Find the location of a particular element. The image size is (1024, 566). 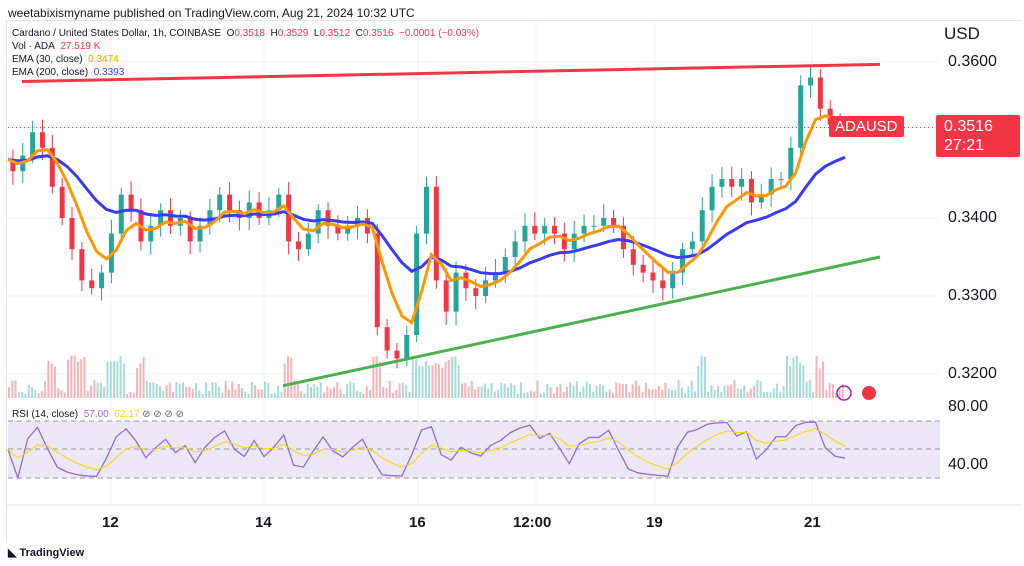

rsi-line is located at coordinates (426, 451).